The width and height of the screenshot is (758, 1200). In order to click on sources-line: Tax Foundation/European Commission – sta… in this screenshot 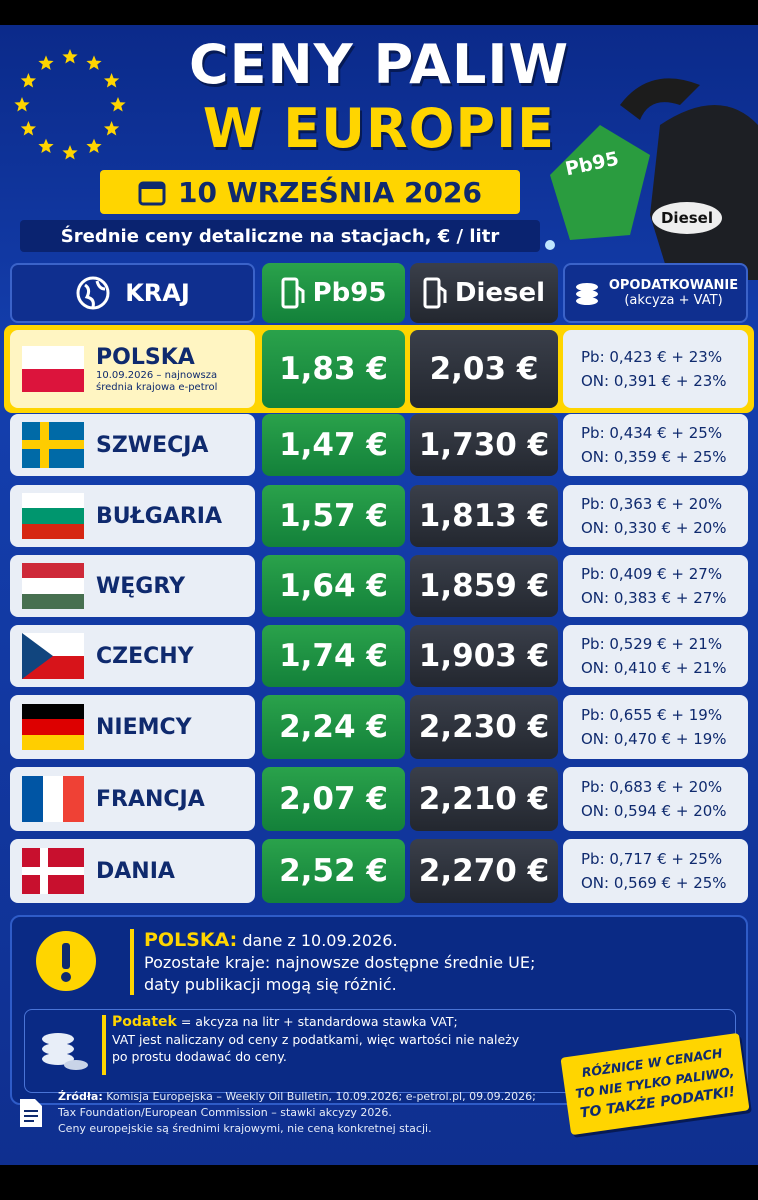, I will do `click(225, 1112)`.